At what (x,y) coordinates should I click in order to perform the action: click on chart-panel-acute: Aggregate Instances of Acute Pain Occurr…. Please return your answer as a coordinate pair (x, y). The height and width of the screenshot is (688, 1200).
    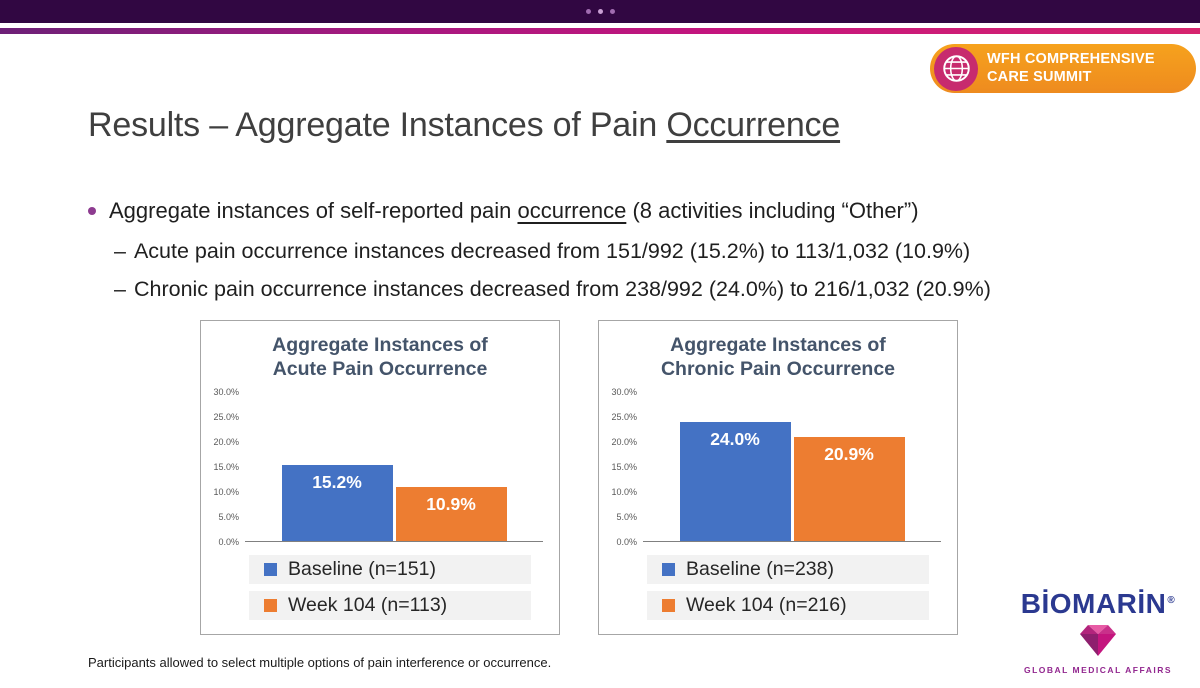
    Looking at the image, I should click on (380, 477).